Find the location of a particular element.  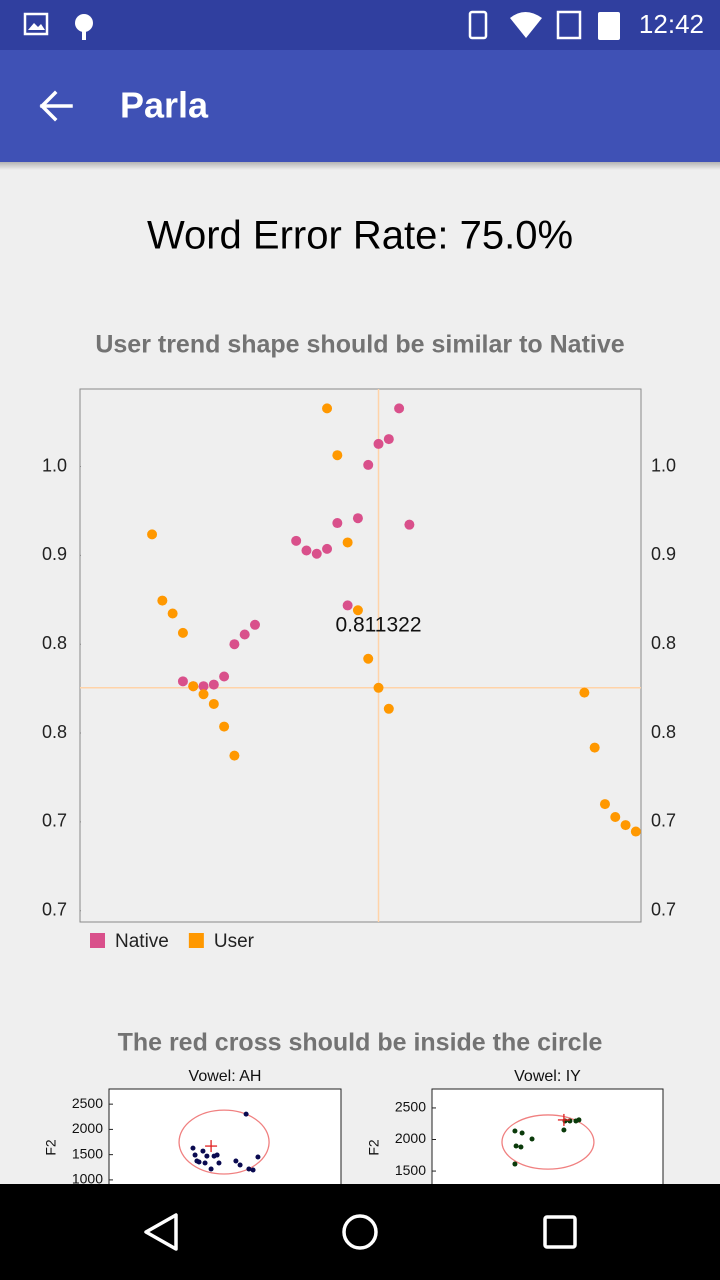

vowel-title: Vowel: IY is located at coordinates (547, 1076).